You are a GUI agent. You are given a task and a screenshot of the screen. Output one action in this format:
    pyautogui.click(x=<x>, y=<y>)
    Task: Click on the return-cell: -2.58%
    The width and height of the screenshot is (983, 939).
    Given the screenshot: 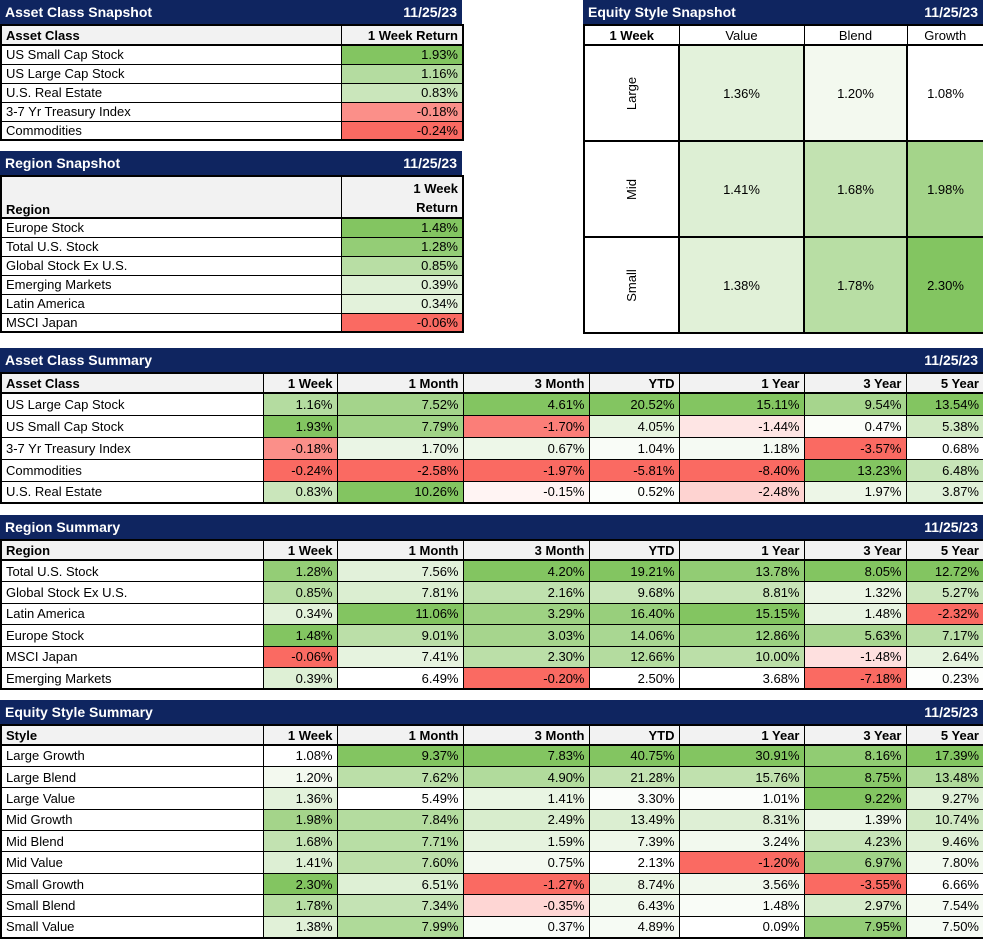 What is the action you would take?
    pyautogui.click(x=400, y=470)
    